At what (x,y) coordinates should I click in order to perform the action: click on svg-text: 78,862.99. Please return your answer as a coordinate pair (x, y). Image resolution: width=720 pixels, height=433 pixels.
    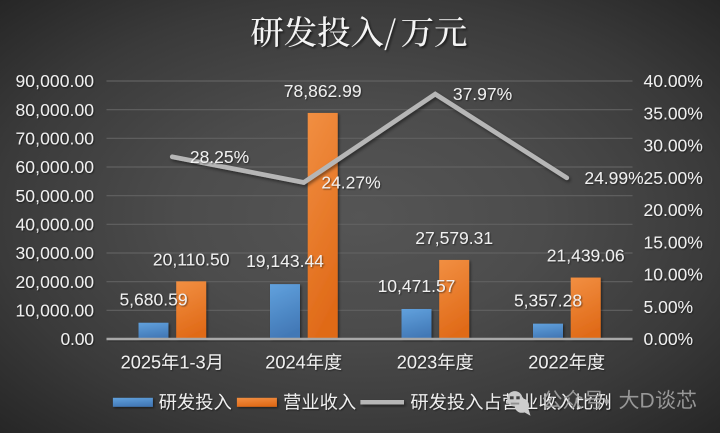
    Looking at the image, I should click on (323, 91).